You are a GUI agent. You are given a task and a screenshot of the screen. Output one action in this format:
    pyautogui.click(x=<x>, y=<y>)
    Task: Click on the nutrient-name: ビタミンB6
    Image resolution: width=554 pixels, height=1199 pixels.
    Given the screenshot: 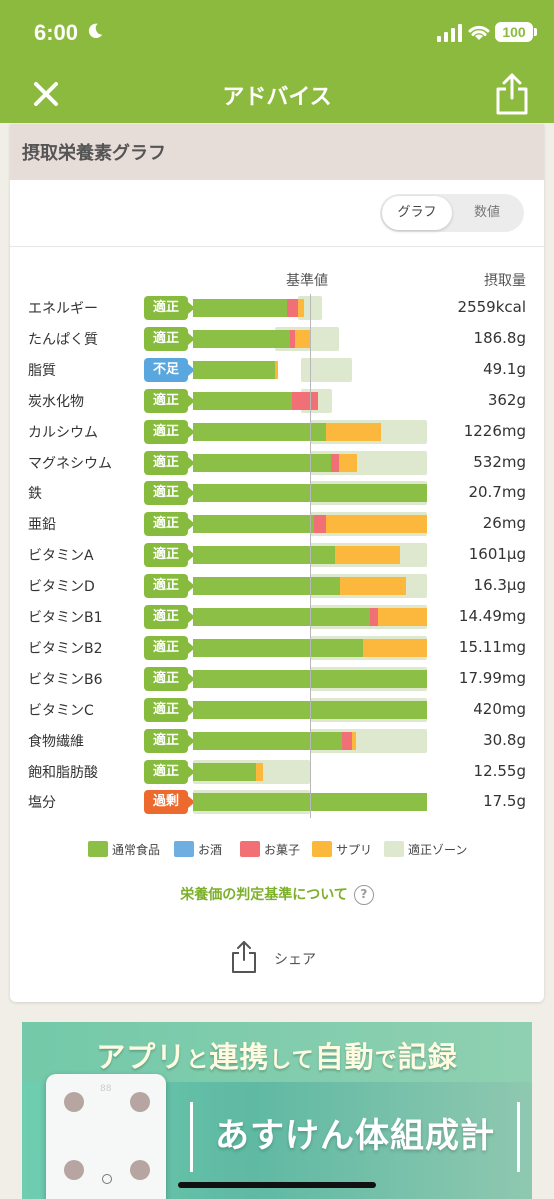 What is the action you would take?
    pyautogui.click(x=65, y=679)
    